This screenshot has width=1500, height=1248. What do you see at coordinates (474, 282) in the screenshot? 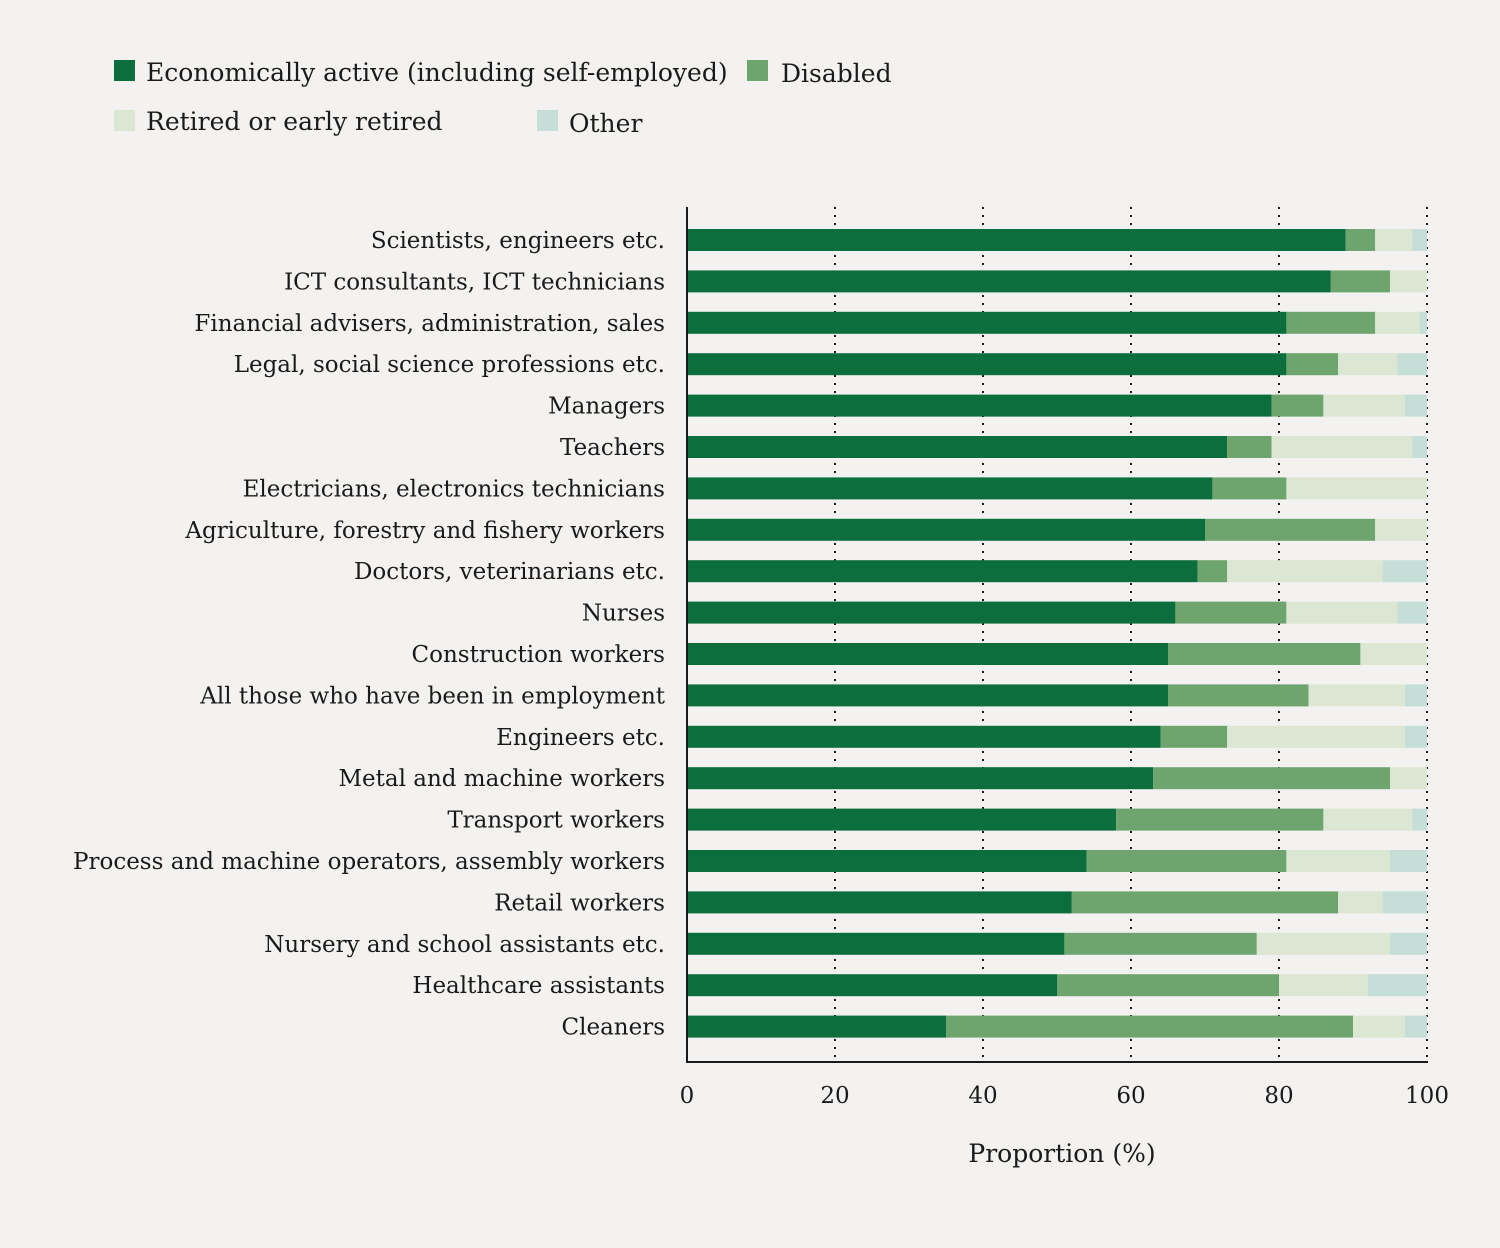
I see `category-label: ICT consultants, ICT technicians` at bounding box center [474, 282].